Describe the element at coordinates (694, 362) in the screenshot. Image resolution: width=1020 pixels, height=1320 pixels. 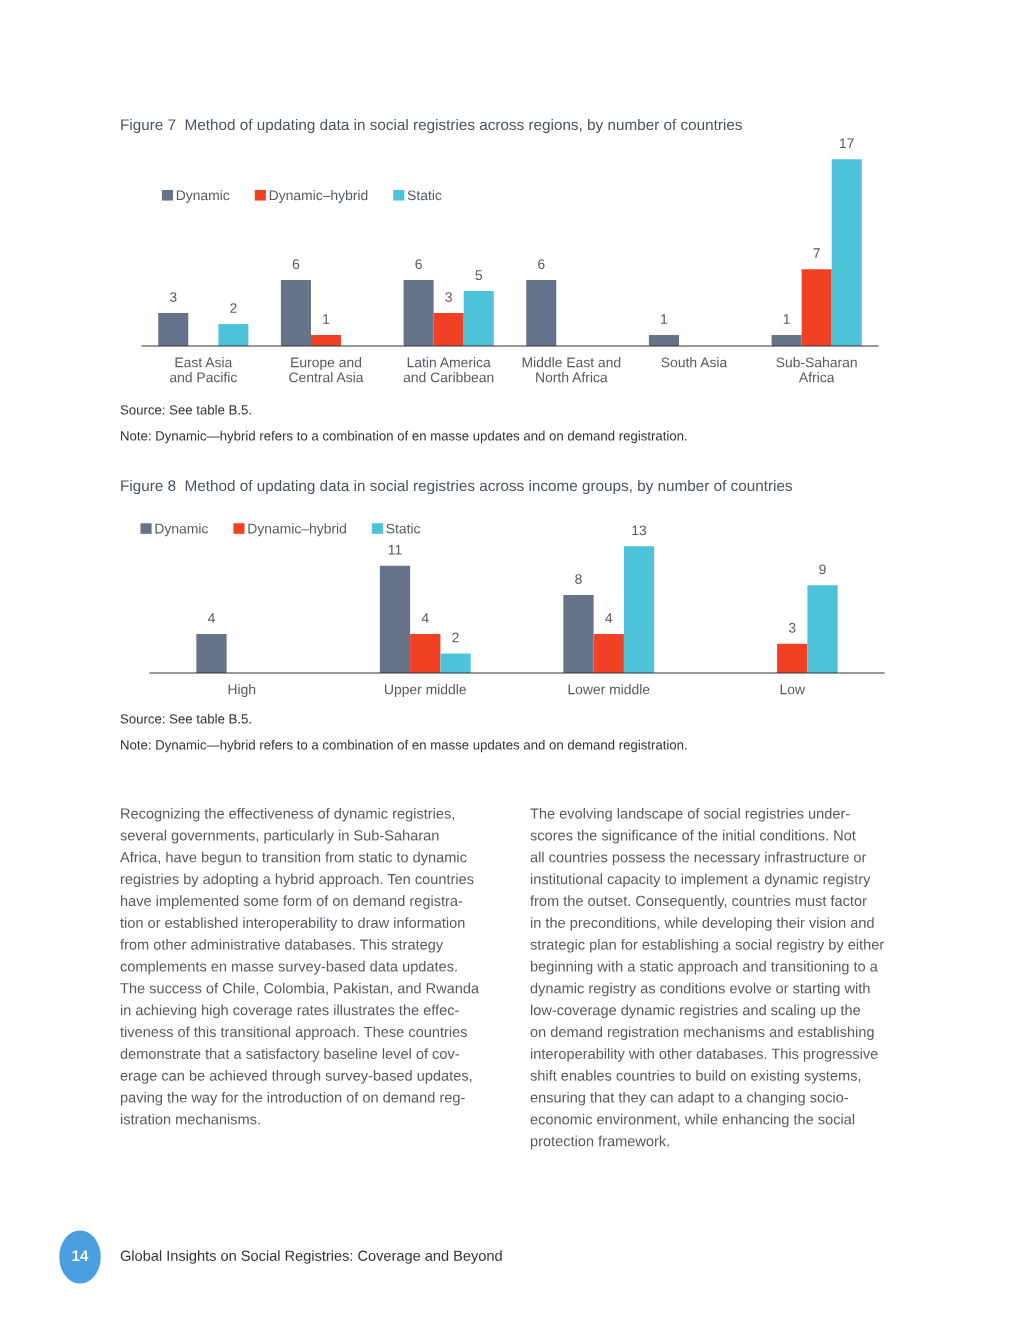
I see `x-tick-label: South Asia` at that location.